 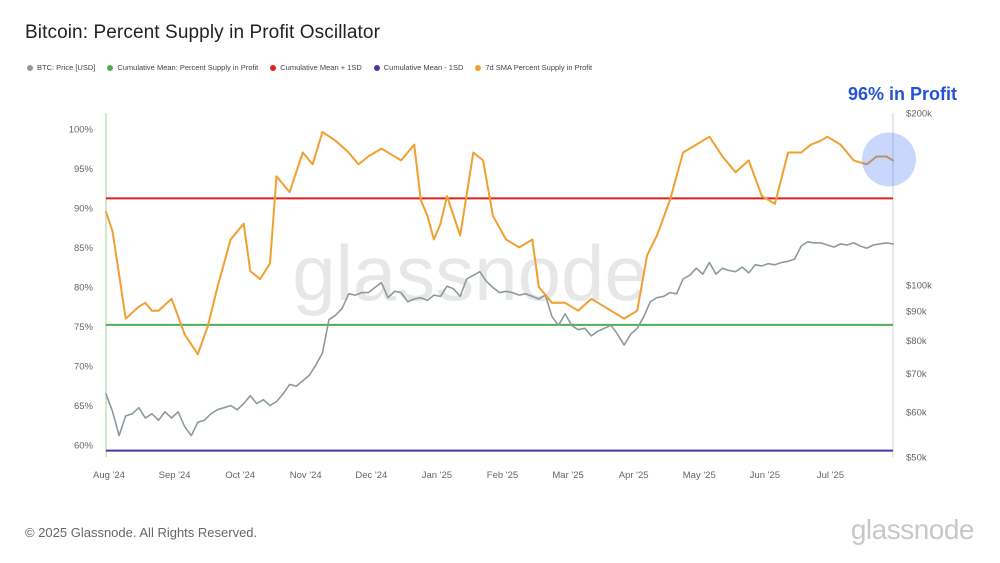 I want to click on x-tick-label: Aug '24, so click(x=109, y=475).